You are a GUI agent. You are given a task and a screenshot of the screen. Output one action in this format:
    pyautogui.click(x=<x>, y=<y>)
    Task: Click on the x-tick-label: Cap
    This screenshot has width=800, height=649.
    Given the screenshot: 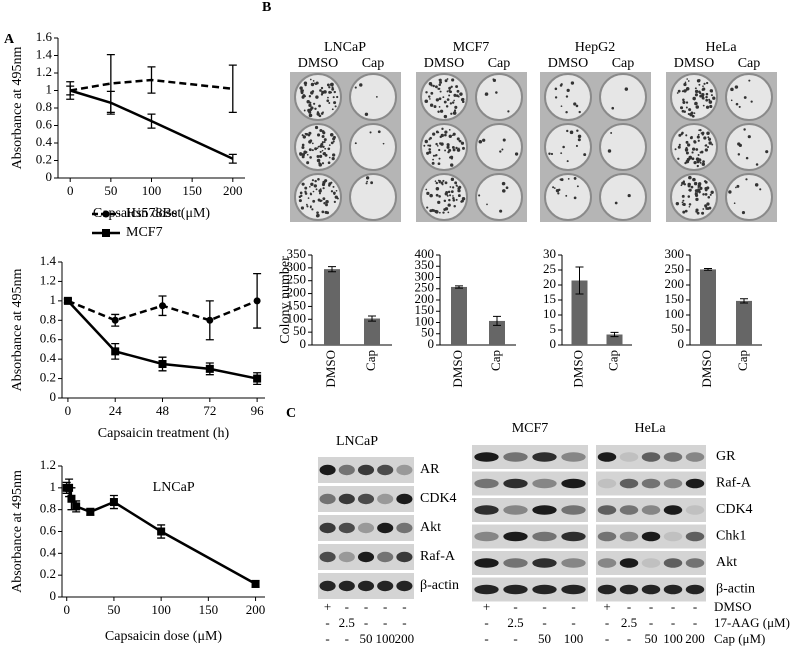 What is the action you would take?
    pyautogui.click(x=612, y=360)
    